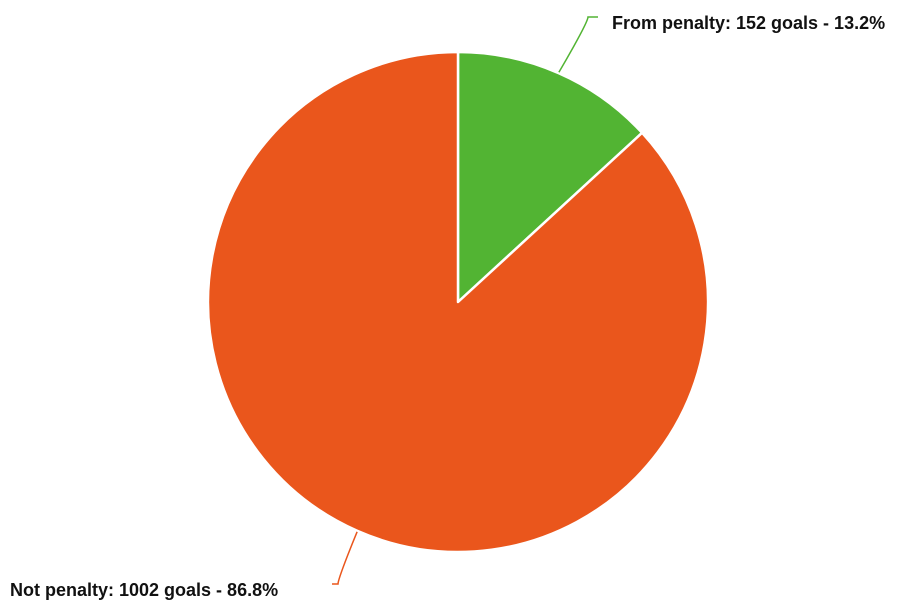 The height and width of the screenshot is (604, 923). Describe the element at coordinates (345, 558) in the screenshot. I see `connector-line-not-penalty` at that location.